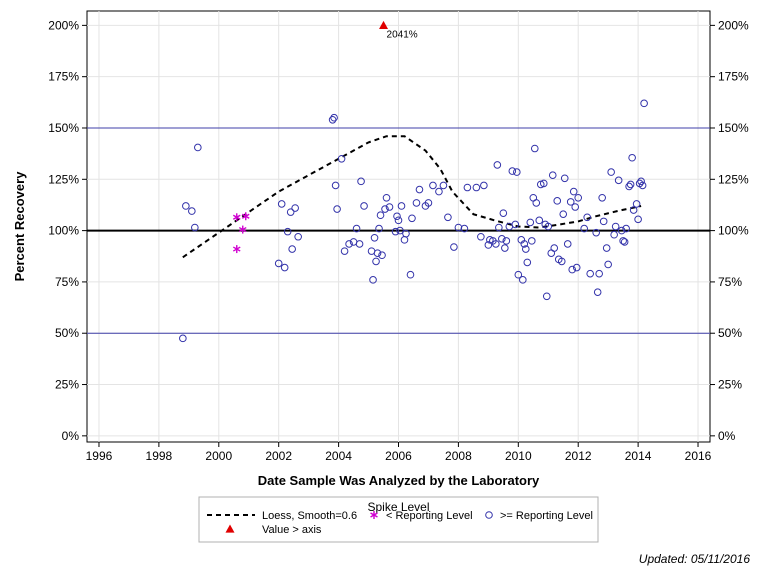  What do you see at coordinates (733, 128) in the screenshot?
I see `y-tick-label-right: 150%` at bounding box center [733, 128].